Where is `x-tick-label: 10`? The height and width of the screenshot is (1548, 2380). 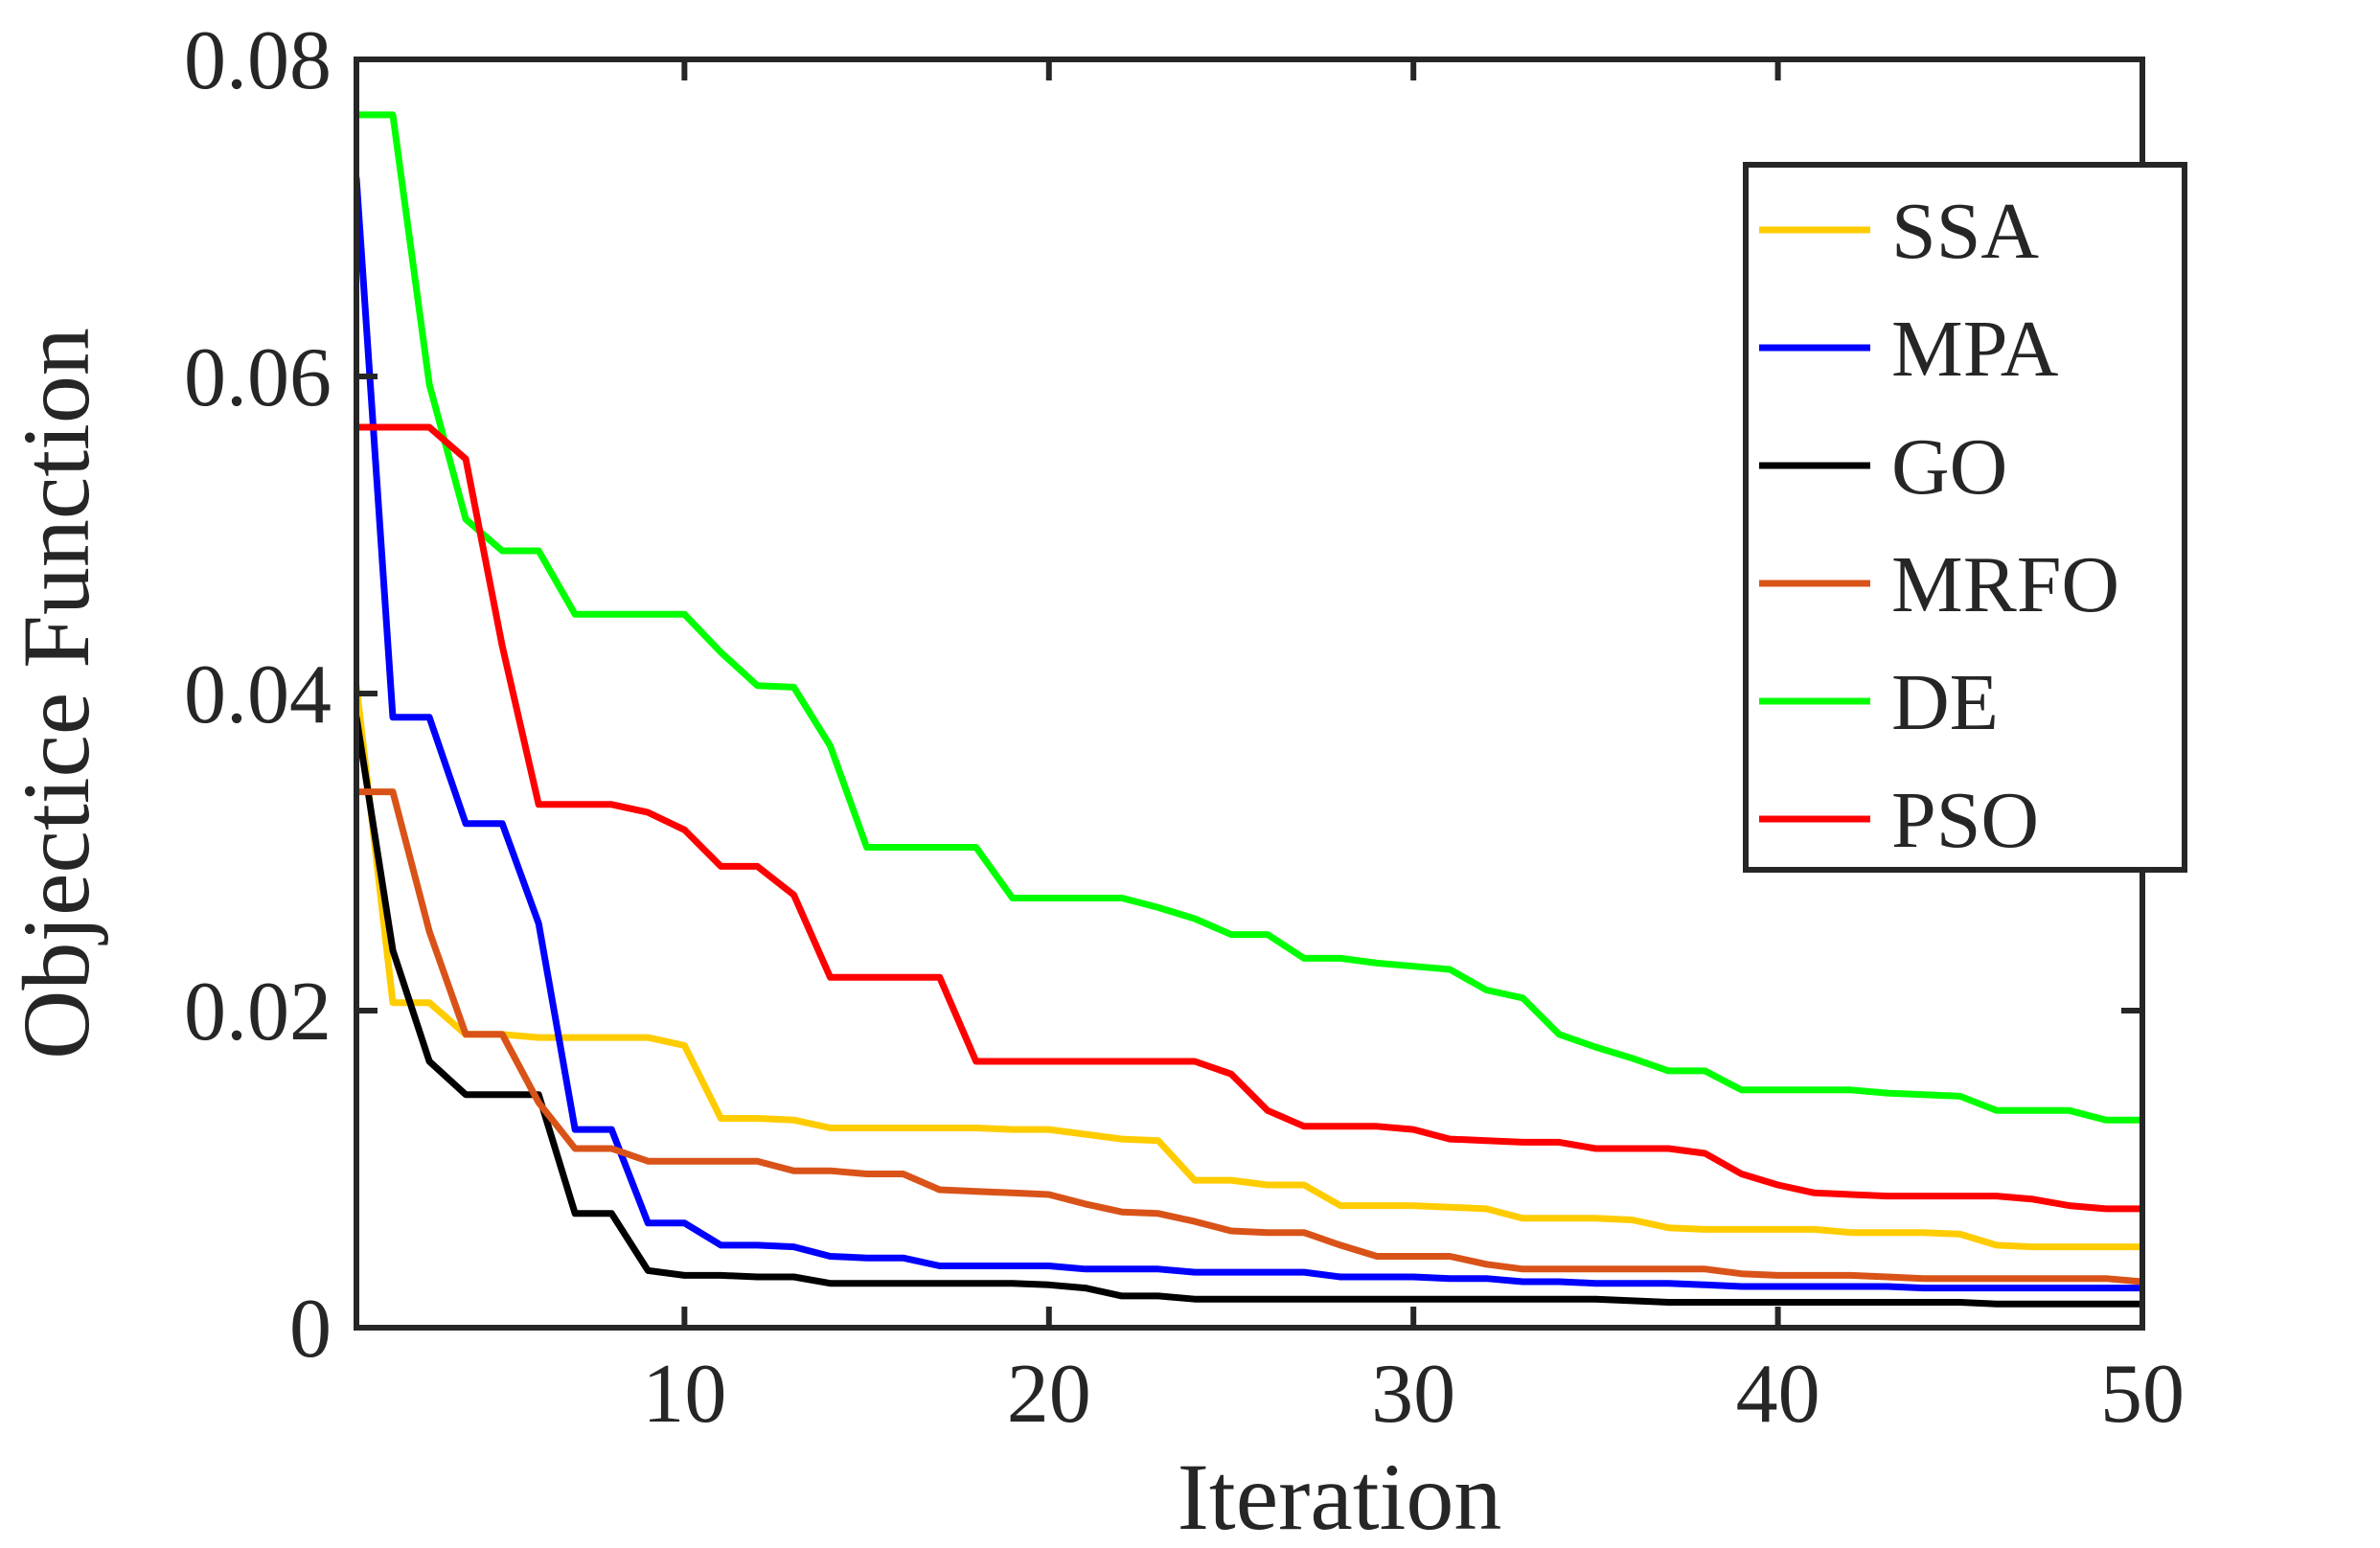 x-tick-label: 10 is located at coordinates (684, 1394).